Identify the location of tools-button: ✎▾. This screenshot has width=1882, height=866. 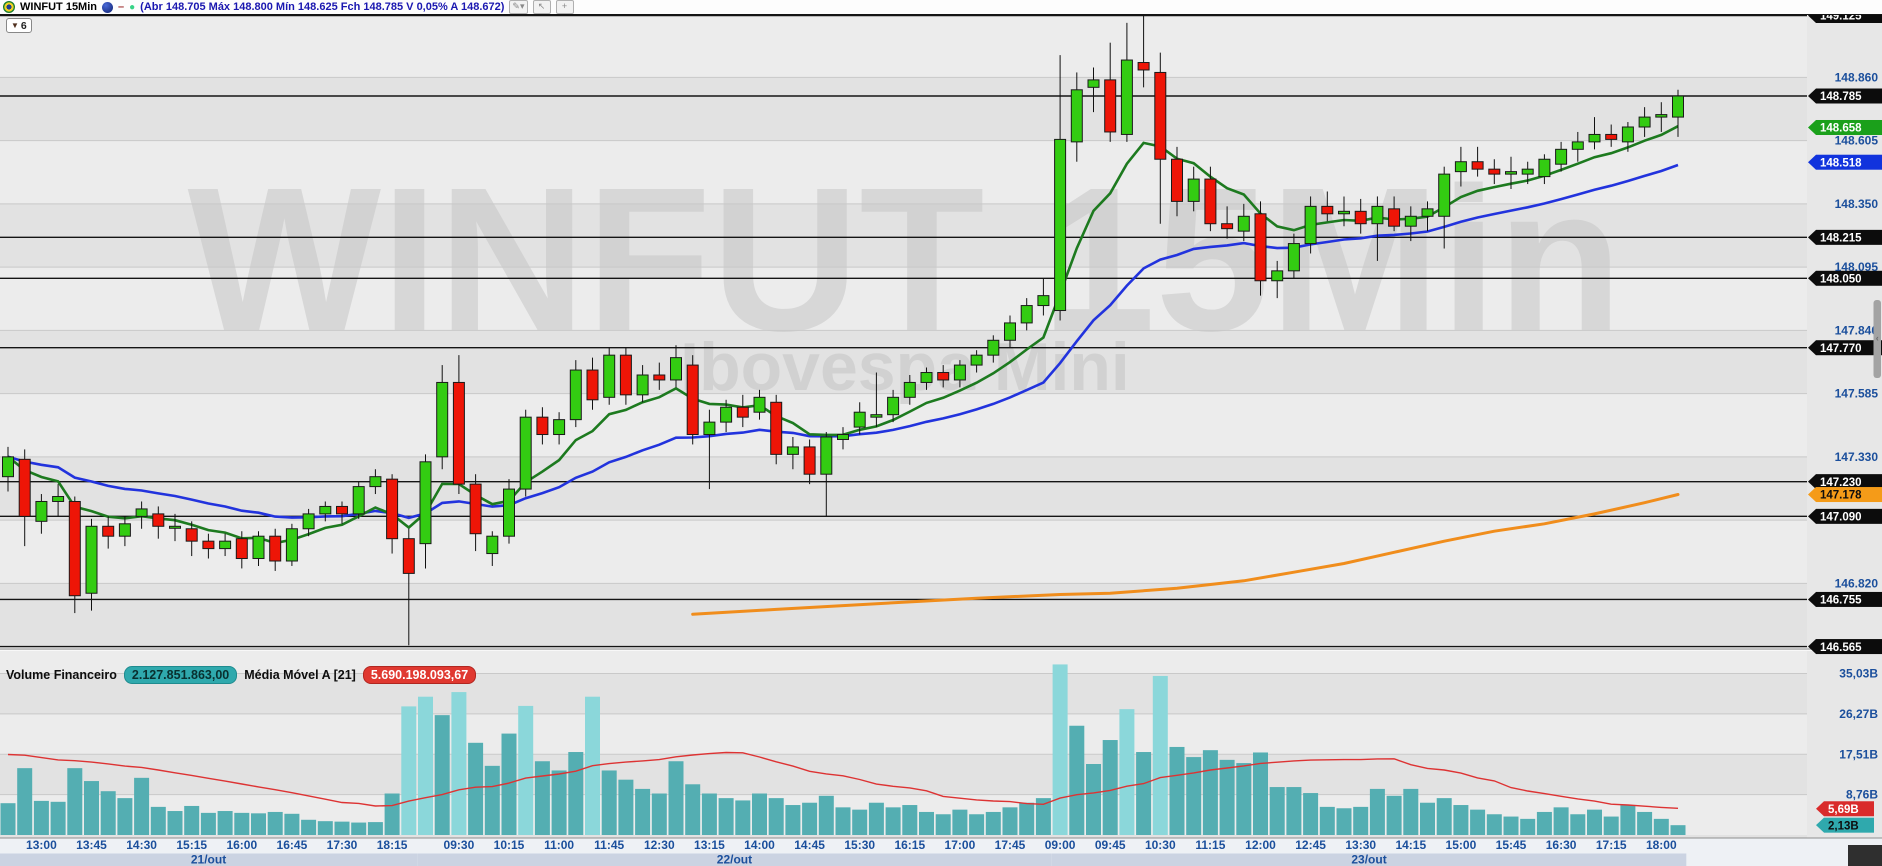
(518, 7).